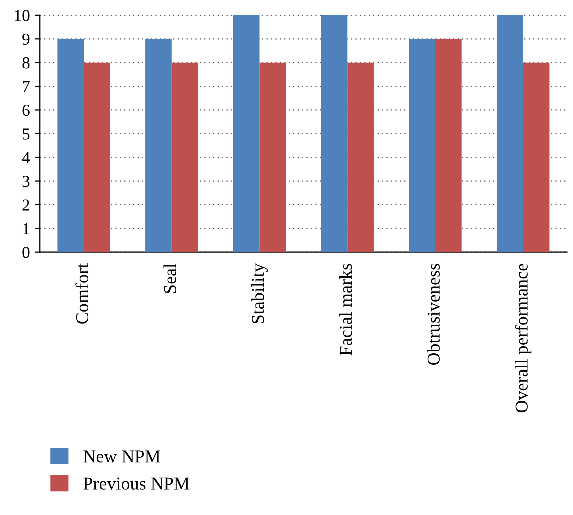  Describe the element at coordinates (260, 294) in the screenshot. I see `x-tick-label: Stability` at that location.